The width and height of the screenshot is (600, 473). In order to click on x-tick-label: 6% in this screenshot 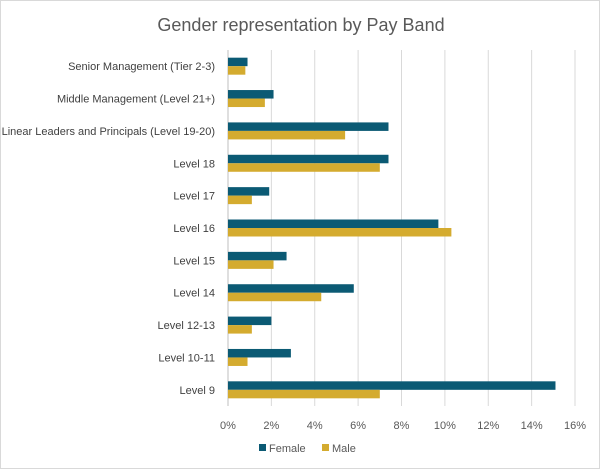, I will do `click(358, 426)`.